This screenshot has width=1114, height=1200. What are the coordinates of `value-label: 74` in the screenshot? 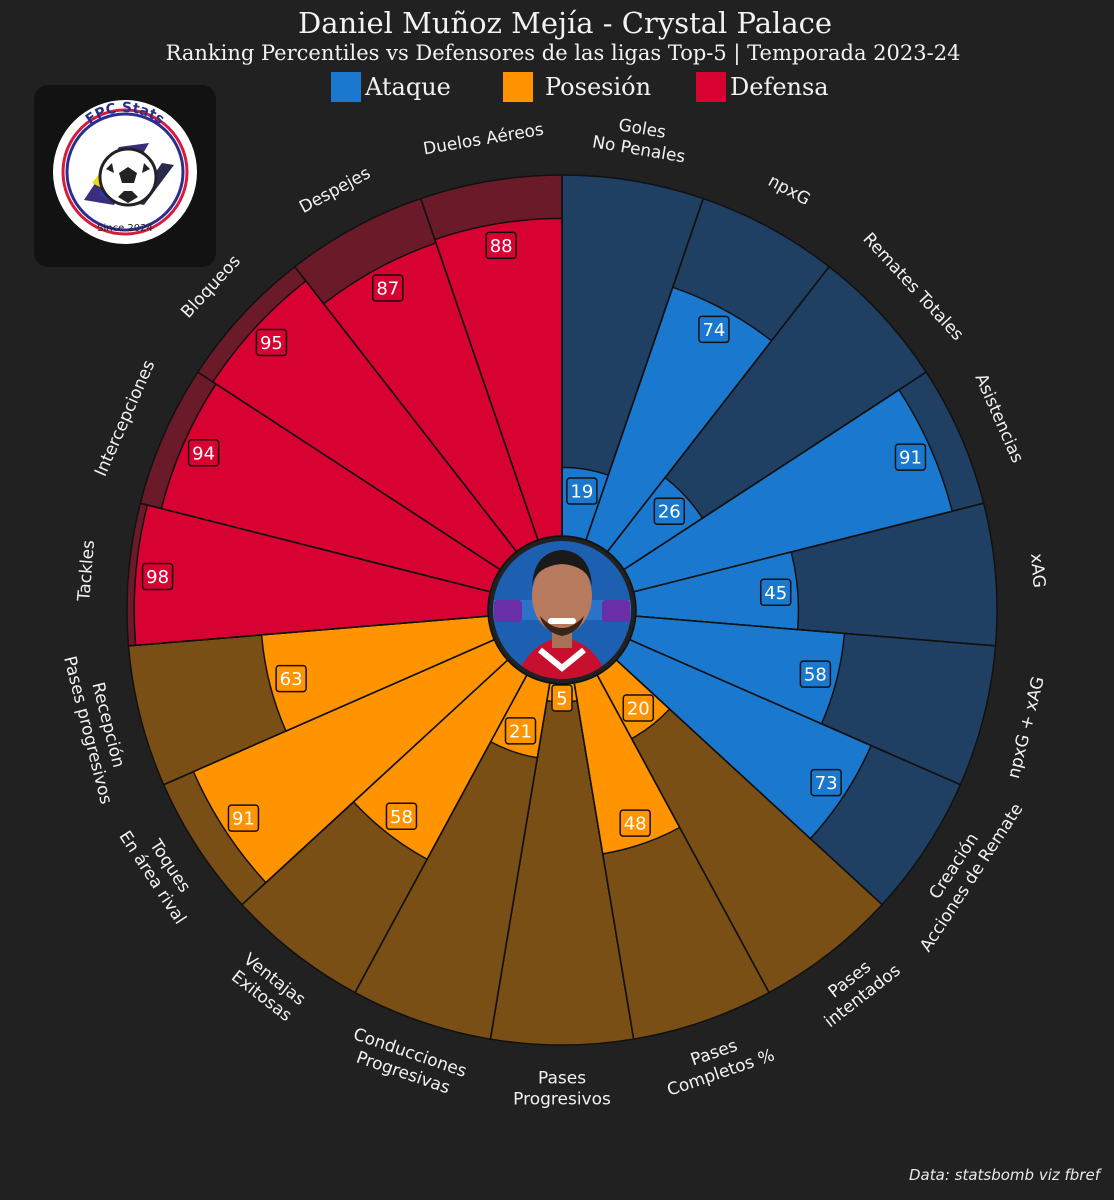 It's located at (713, 330).